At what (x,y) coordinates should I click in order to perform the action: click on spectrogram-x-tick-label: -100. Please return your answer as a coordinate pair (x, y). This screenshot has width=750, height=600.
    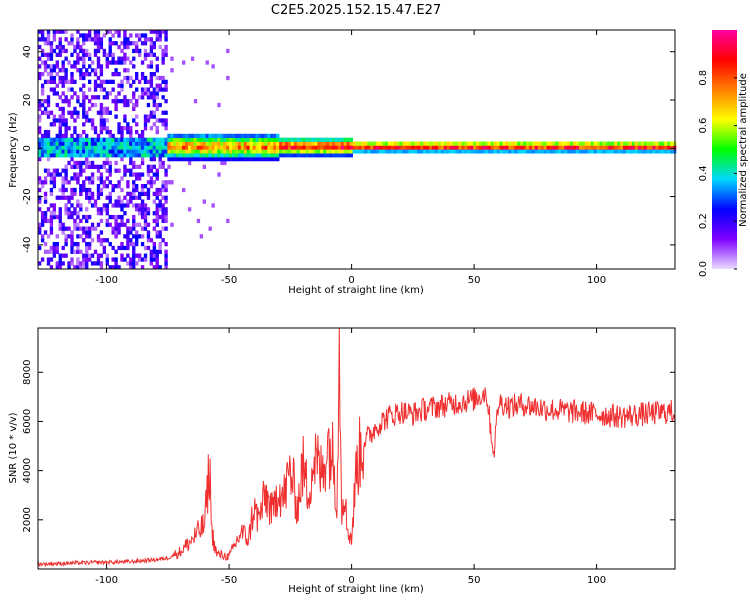
    Looking at the image, I should click on (106, 280).